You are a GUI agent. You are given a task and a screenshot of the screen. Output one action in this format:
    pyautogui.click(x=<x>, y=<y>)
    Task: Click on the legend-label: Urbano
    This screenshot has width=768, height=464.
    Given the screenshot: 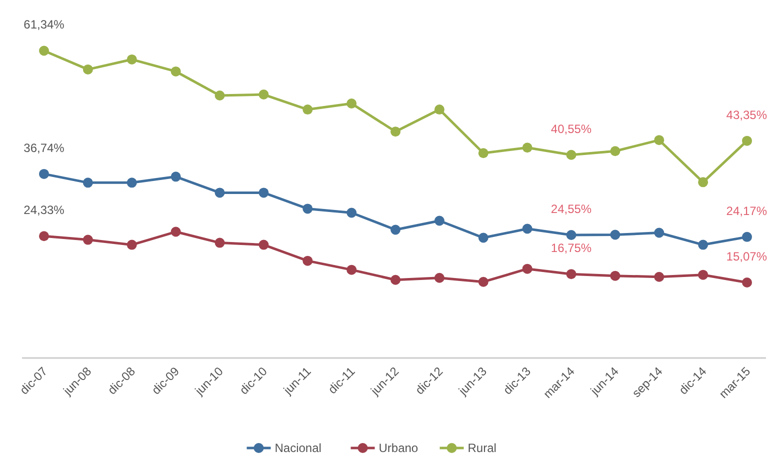 What is the action you would take?
    pyautogui.click(x=398, y=448)
    